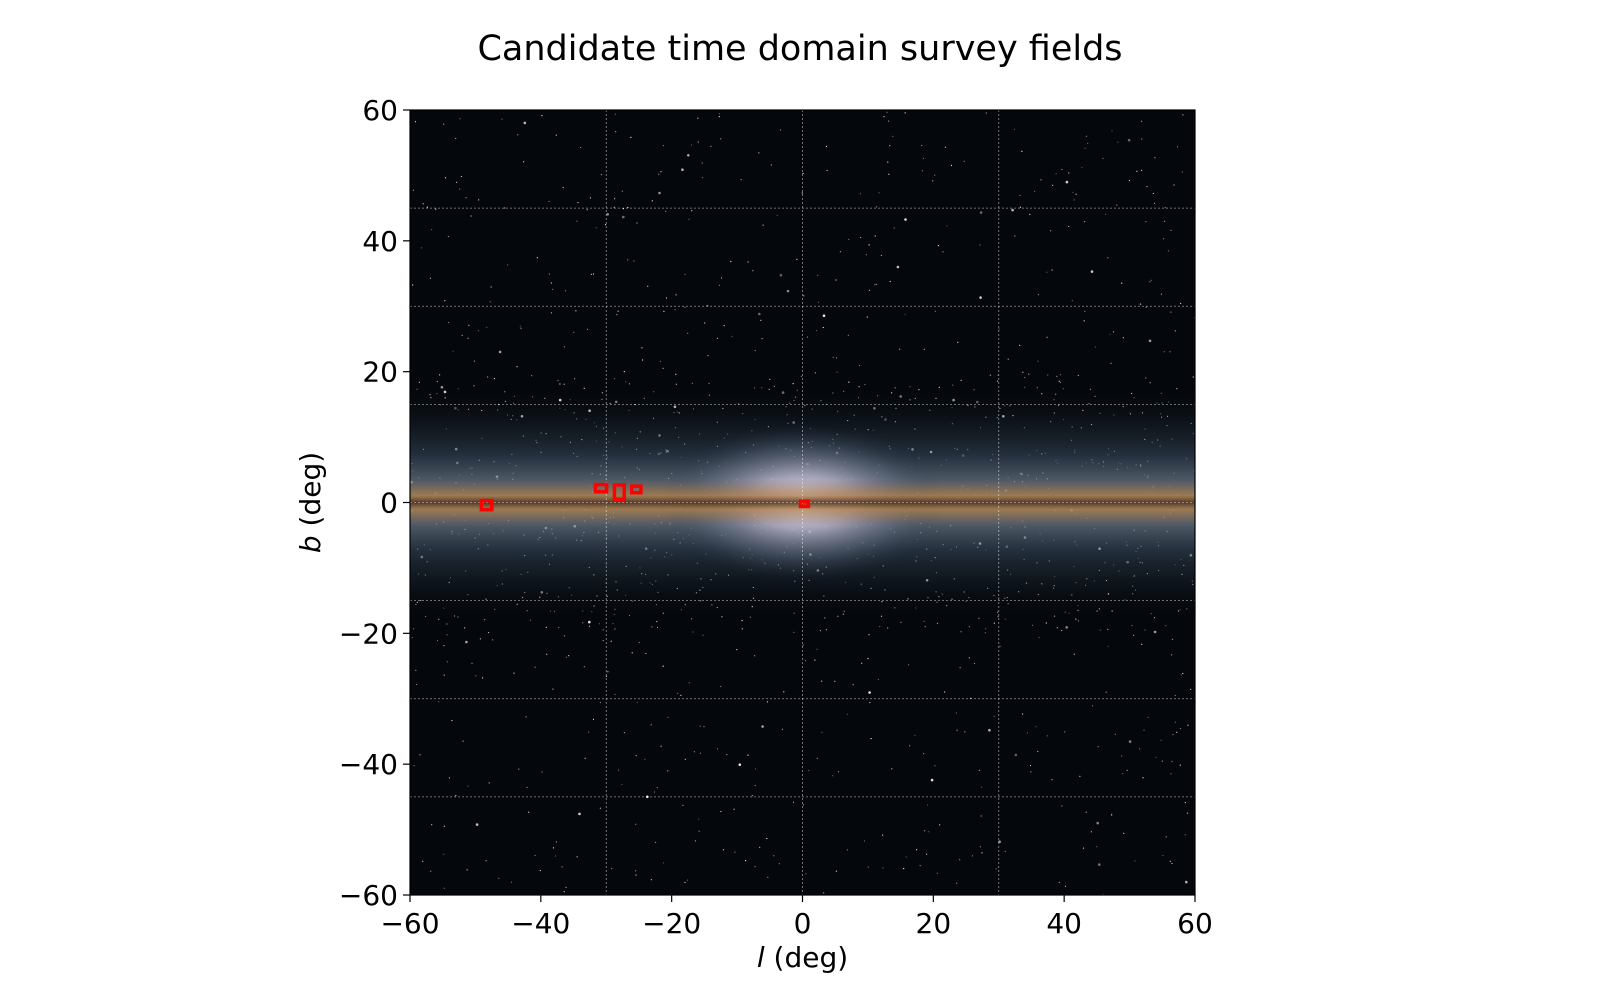 This screenshot has width=1600, height=1000. Describe the element at coordinates (380, 241) in the screenshot. I see `y-tick-label: 40` at that location.